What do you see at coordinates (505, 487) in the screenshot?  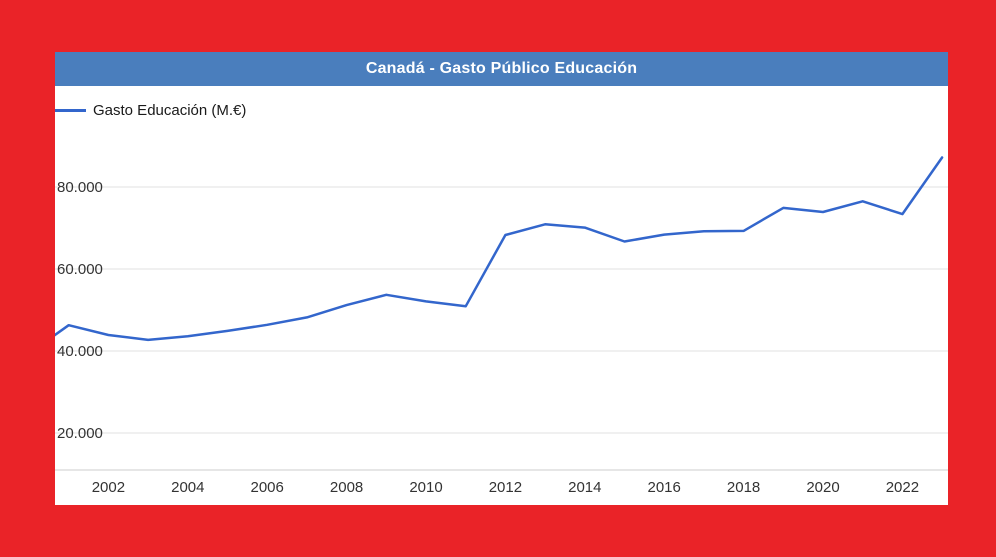 I see `x-tick-label: 2012` at bounding box center [505, 487].